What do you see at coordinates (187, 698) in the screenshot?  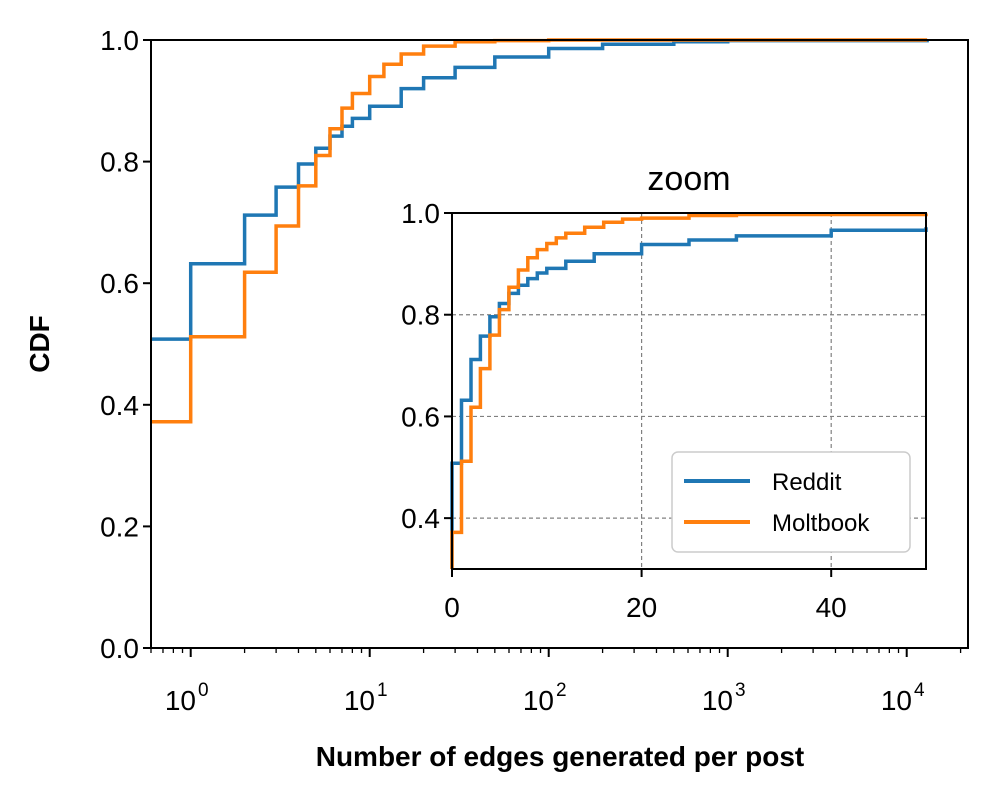 I see `main-x-tick-label: 10 0` at bounding box center [187, 698].